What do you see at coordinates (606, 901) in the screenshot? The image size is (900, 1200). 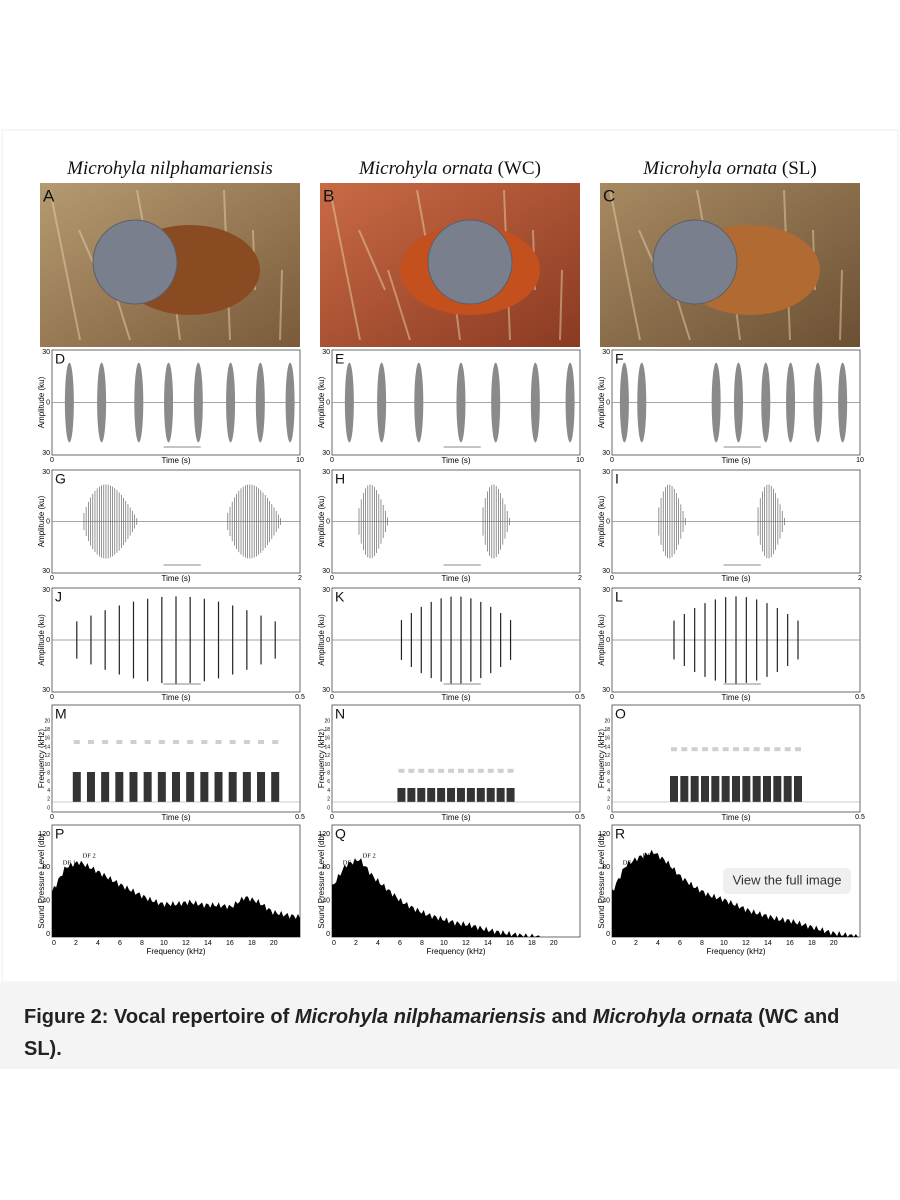 I see `y-tick-label: 40` at bounding box center [606, 901].